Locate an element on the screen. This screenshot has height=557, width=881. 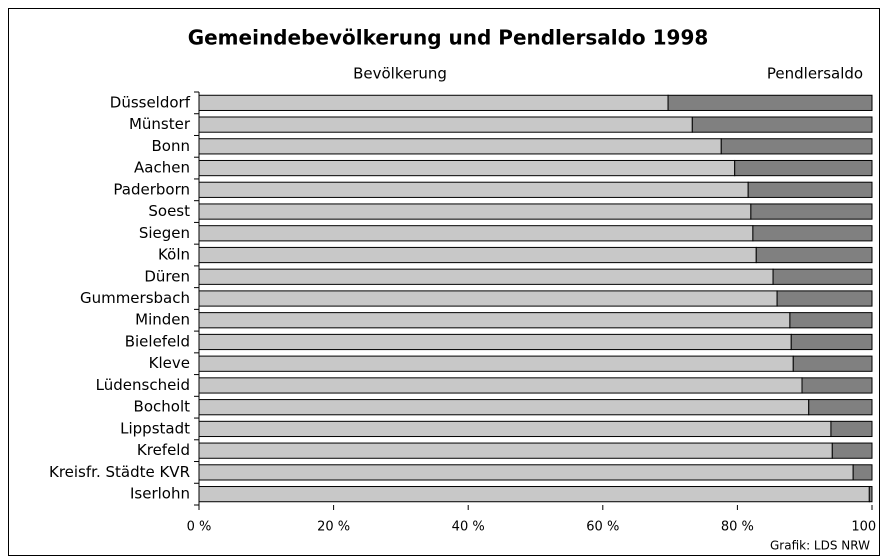
y-tick-label: Lüdenscheid is located at coordinates (143, 385).